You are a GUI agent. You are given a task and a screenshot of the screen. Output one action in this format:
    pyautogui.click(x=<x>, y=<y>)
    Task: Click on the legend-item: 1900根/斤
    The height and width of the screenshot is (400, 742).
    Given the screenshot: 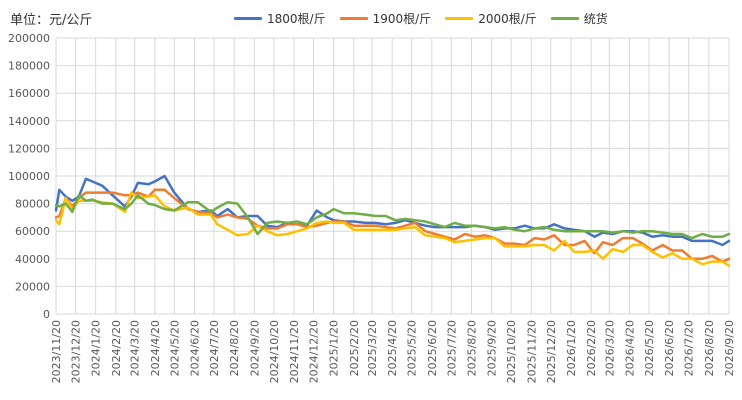 What is the action you would take?
    pyautogui.click(x=385, y=18)
    